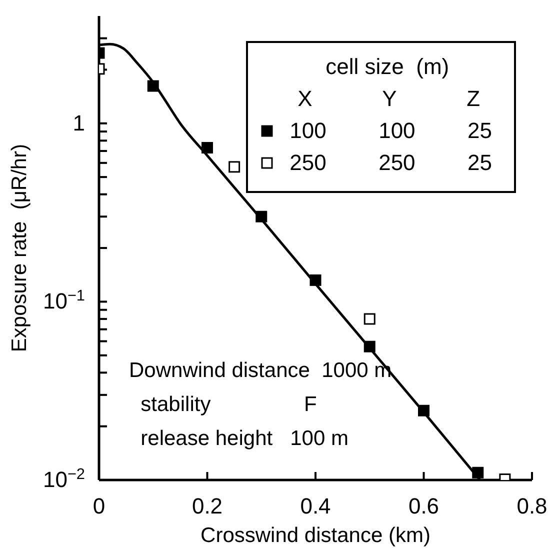  Describe the element at coordinates (207, 506) in the screenshot. I see `x-tick-label: 0.2` at that location.